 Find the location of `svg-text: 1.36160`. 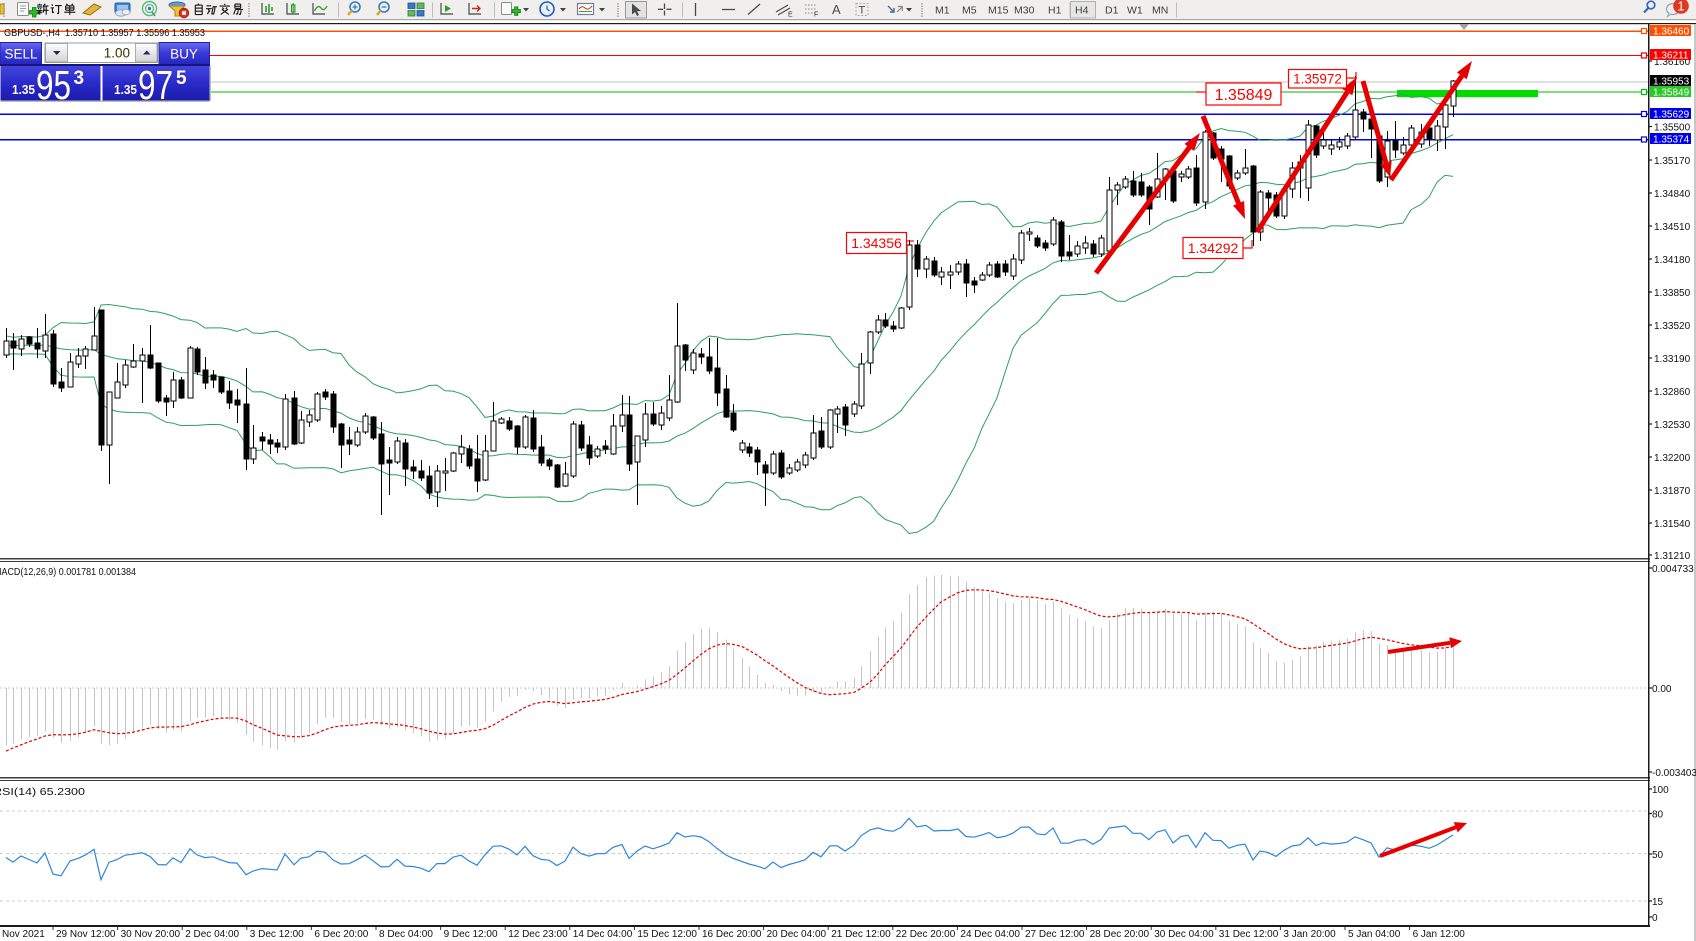

svg-text: 1.36160 is located at coordinates (1672, 62).